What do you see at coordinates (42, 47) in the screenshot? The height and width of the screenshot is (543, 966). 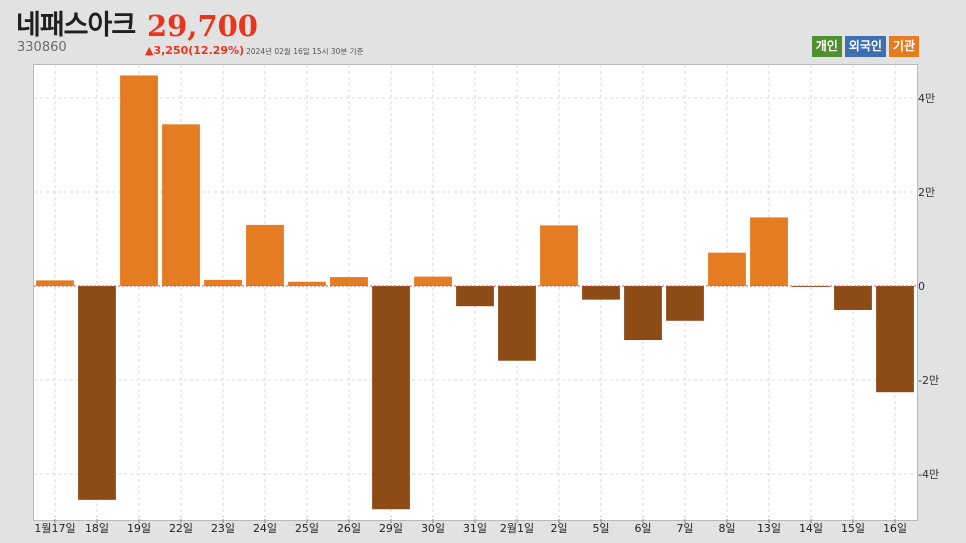 I see `stock-code: 330860` at bounding box center [42, 47].